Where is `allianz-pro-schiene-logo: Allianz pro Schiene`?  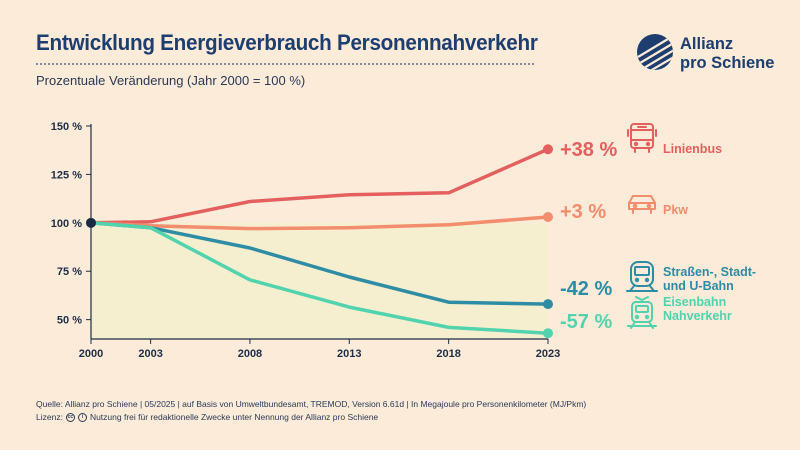 allianz-pro-schiene-logo: Allianz pro Schiene is located at coordinates (706, 55).